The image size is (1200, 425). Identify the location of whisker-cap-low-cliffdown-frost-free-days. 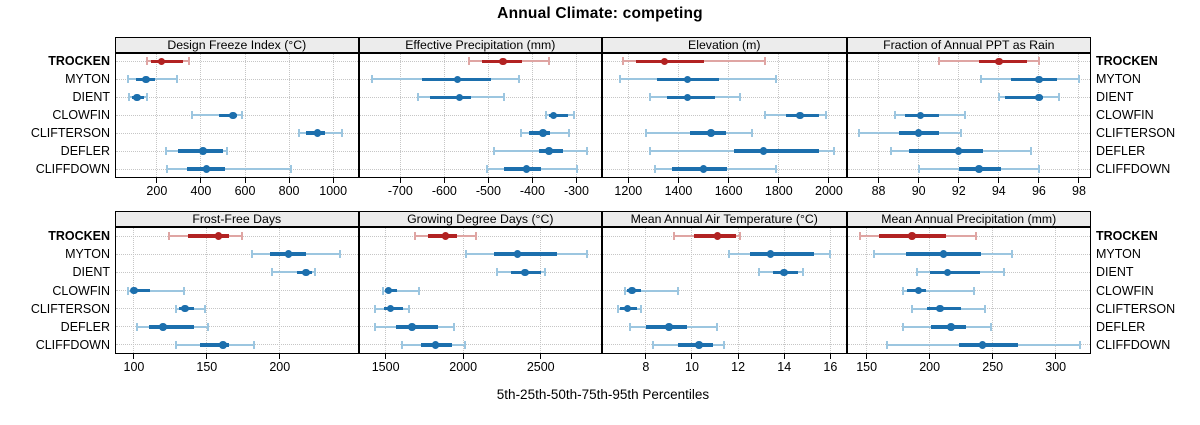
(176, 344).